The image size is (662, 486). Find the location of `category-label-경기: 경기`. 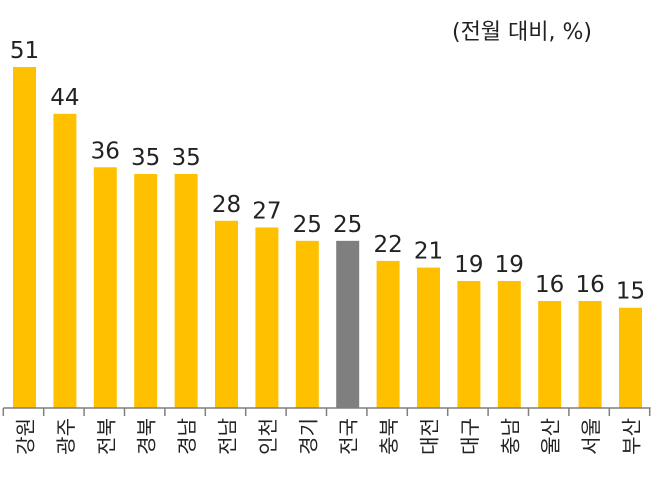

category-label-경기: 경기 is located at coordinates (308, 436).